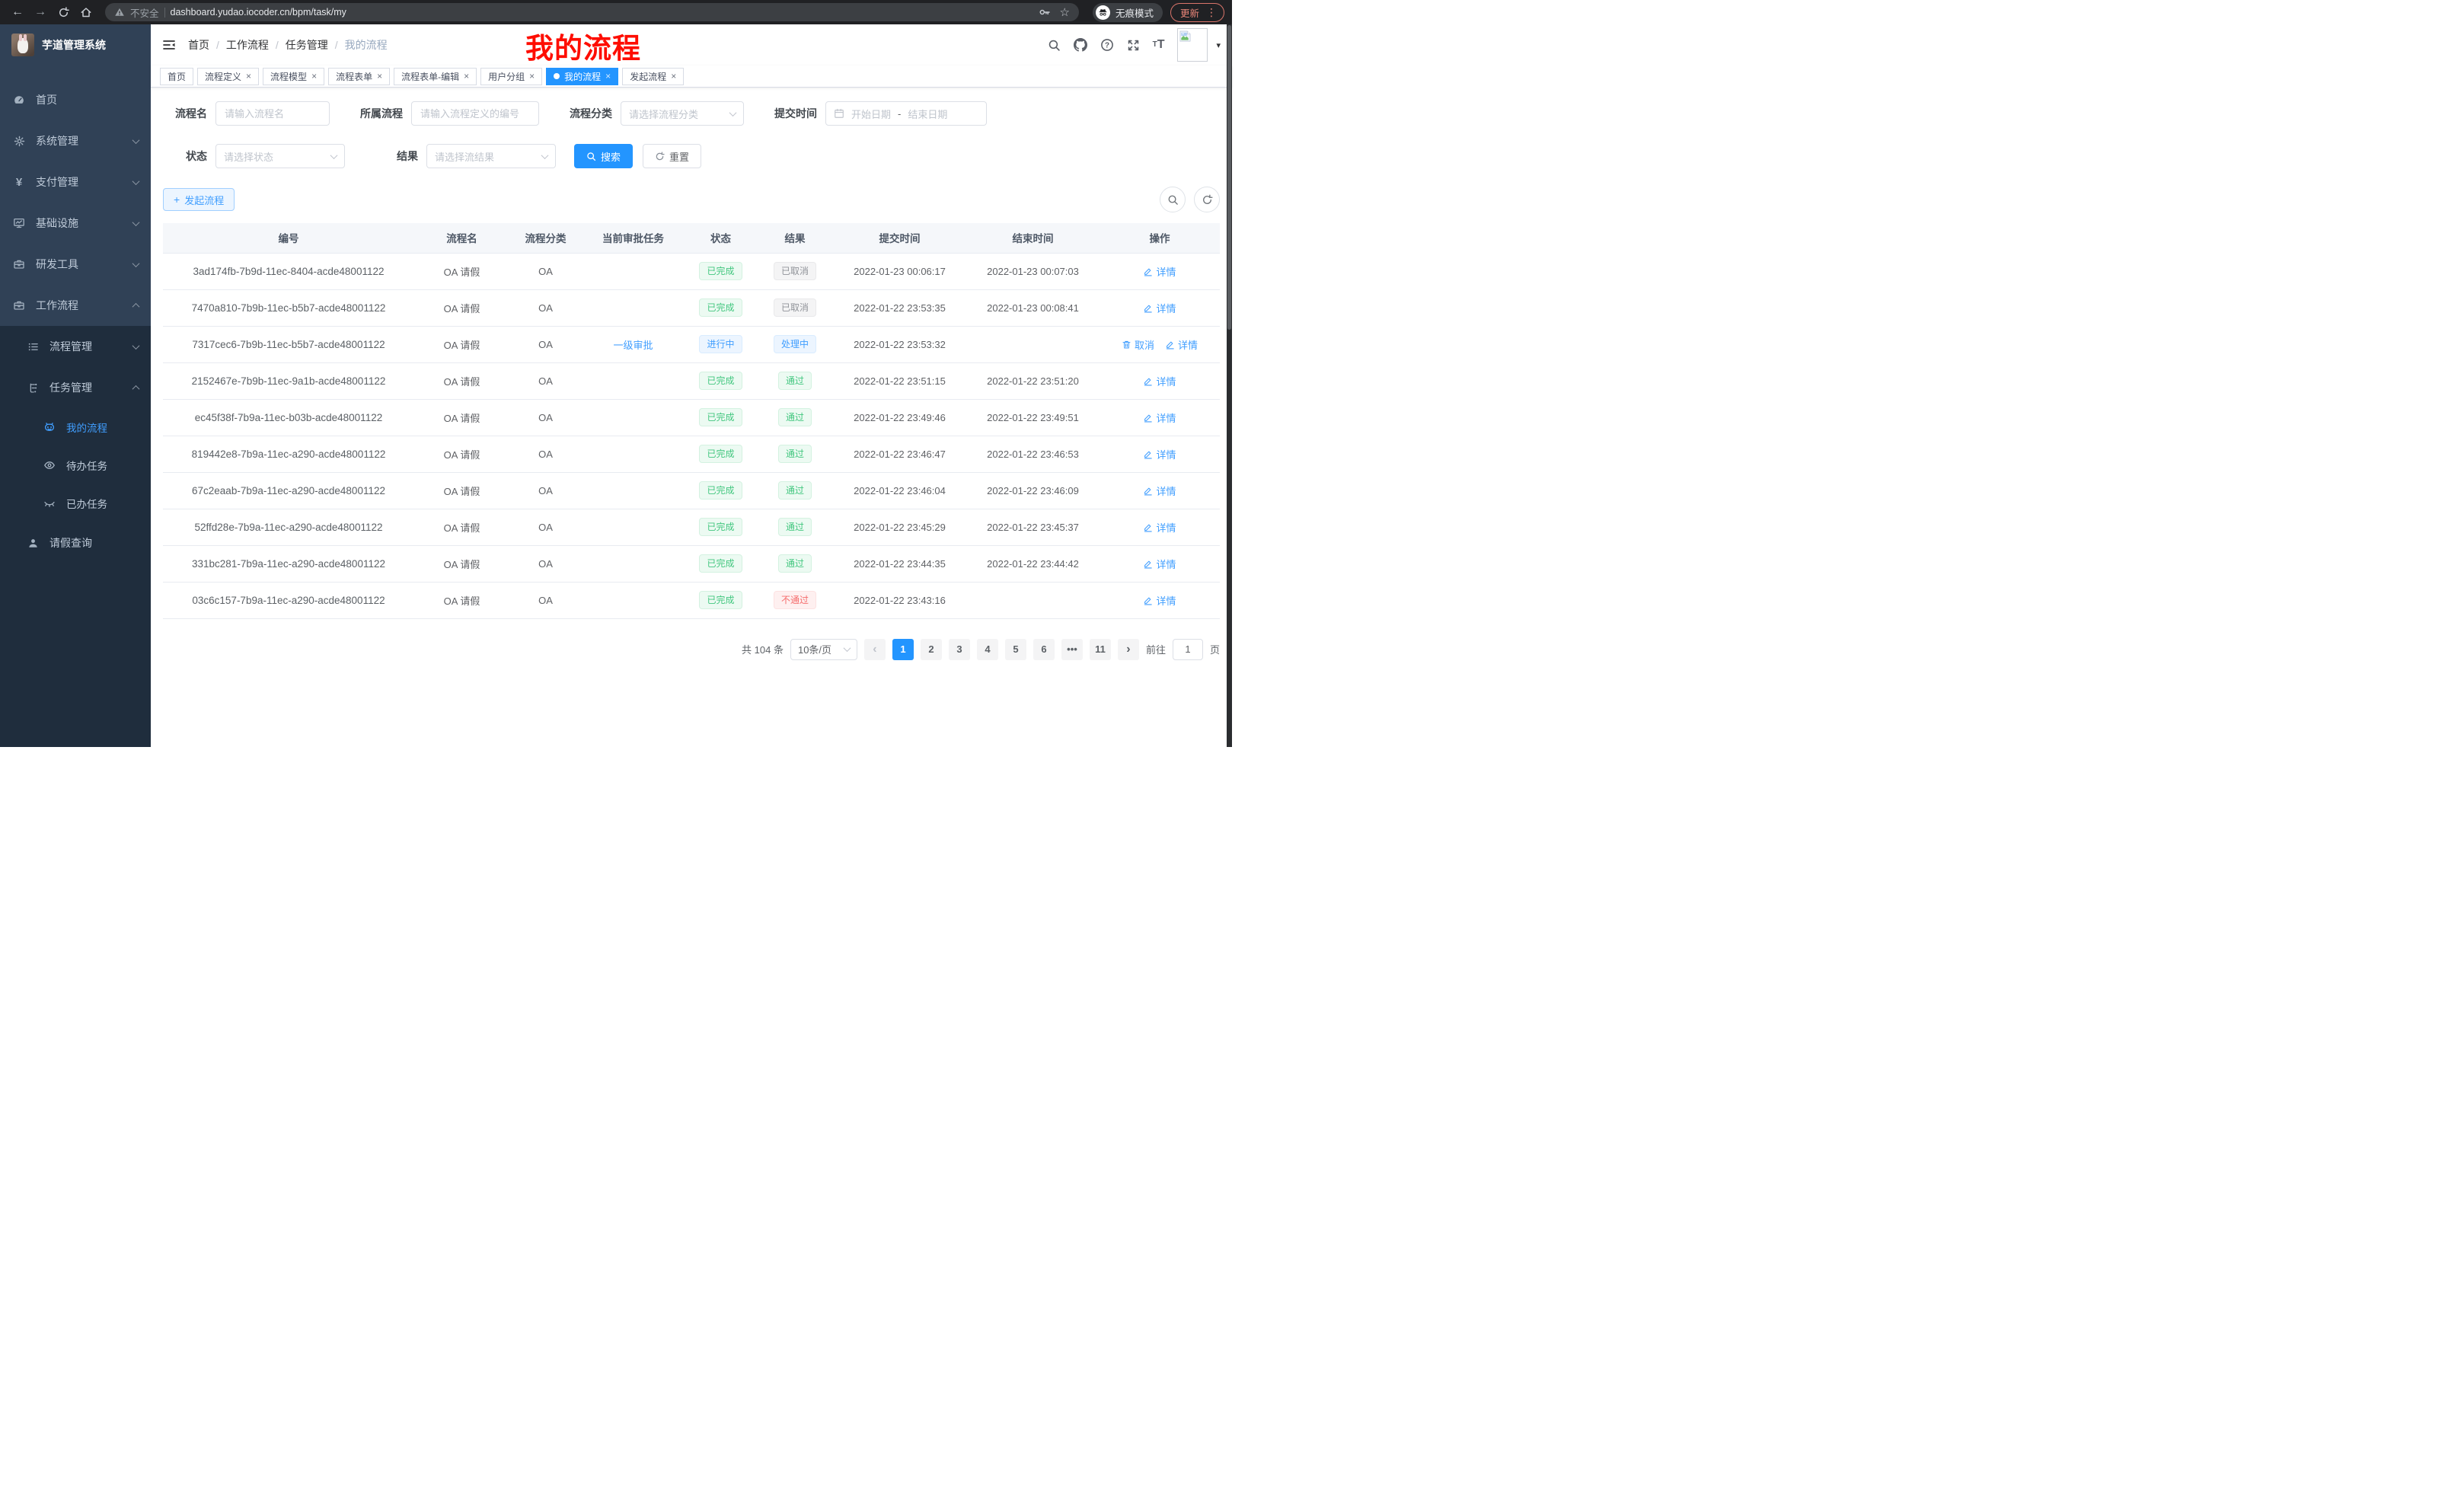 Image resolution: width=2464 pixels, height=1494 pixels. What do you see at coordinates (604, 156) in the screenshot?
I see `search-button: 搜索` at bounding box center [604, 156].